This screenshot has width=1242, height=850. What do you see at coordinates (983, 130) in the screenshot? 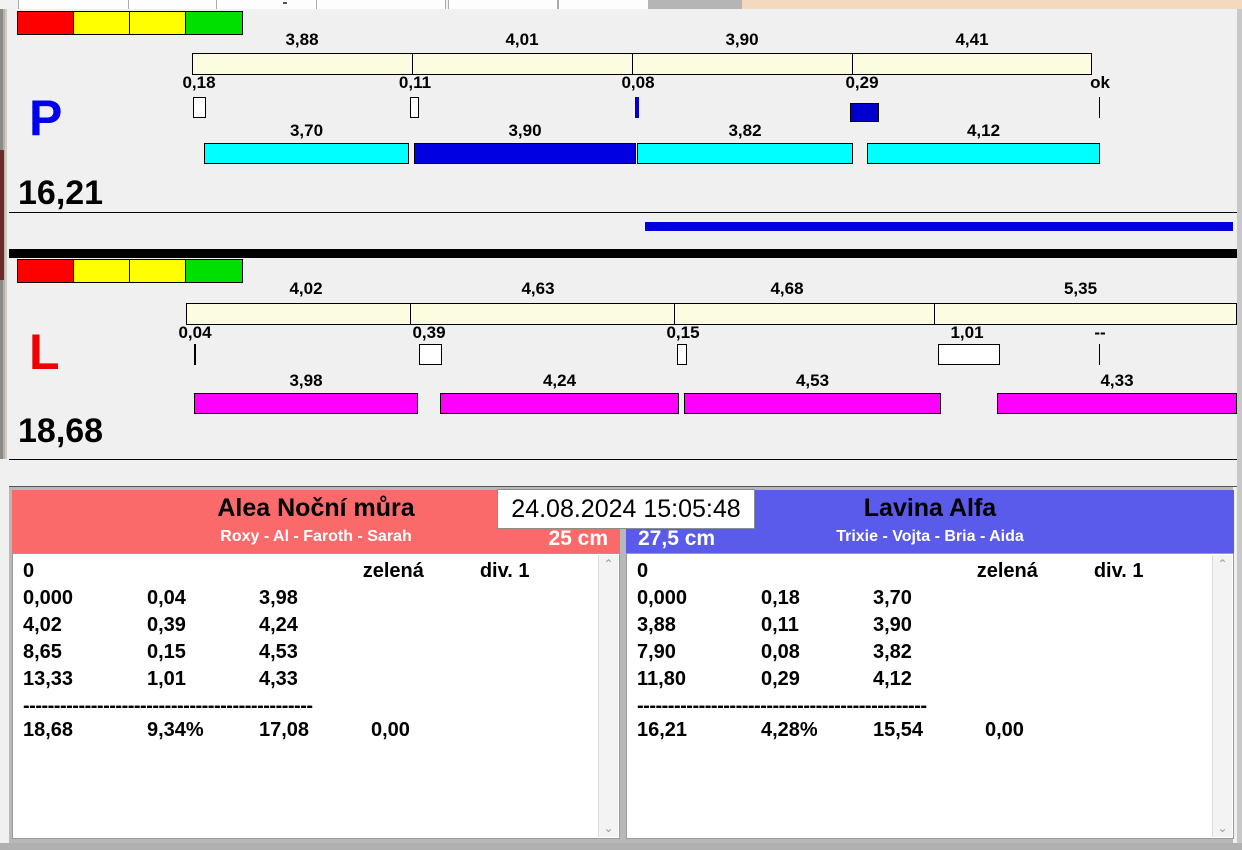
I see `p-bottom-label-4: 4,12` at bounding box center [983, 130].